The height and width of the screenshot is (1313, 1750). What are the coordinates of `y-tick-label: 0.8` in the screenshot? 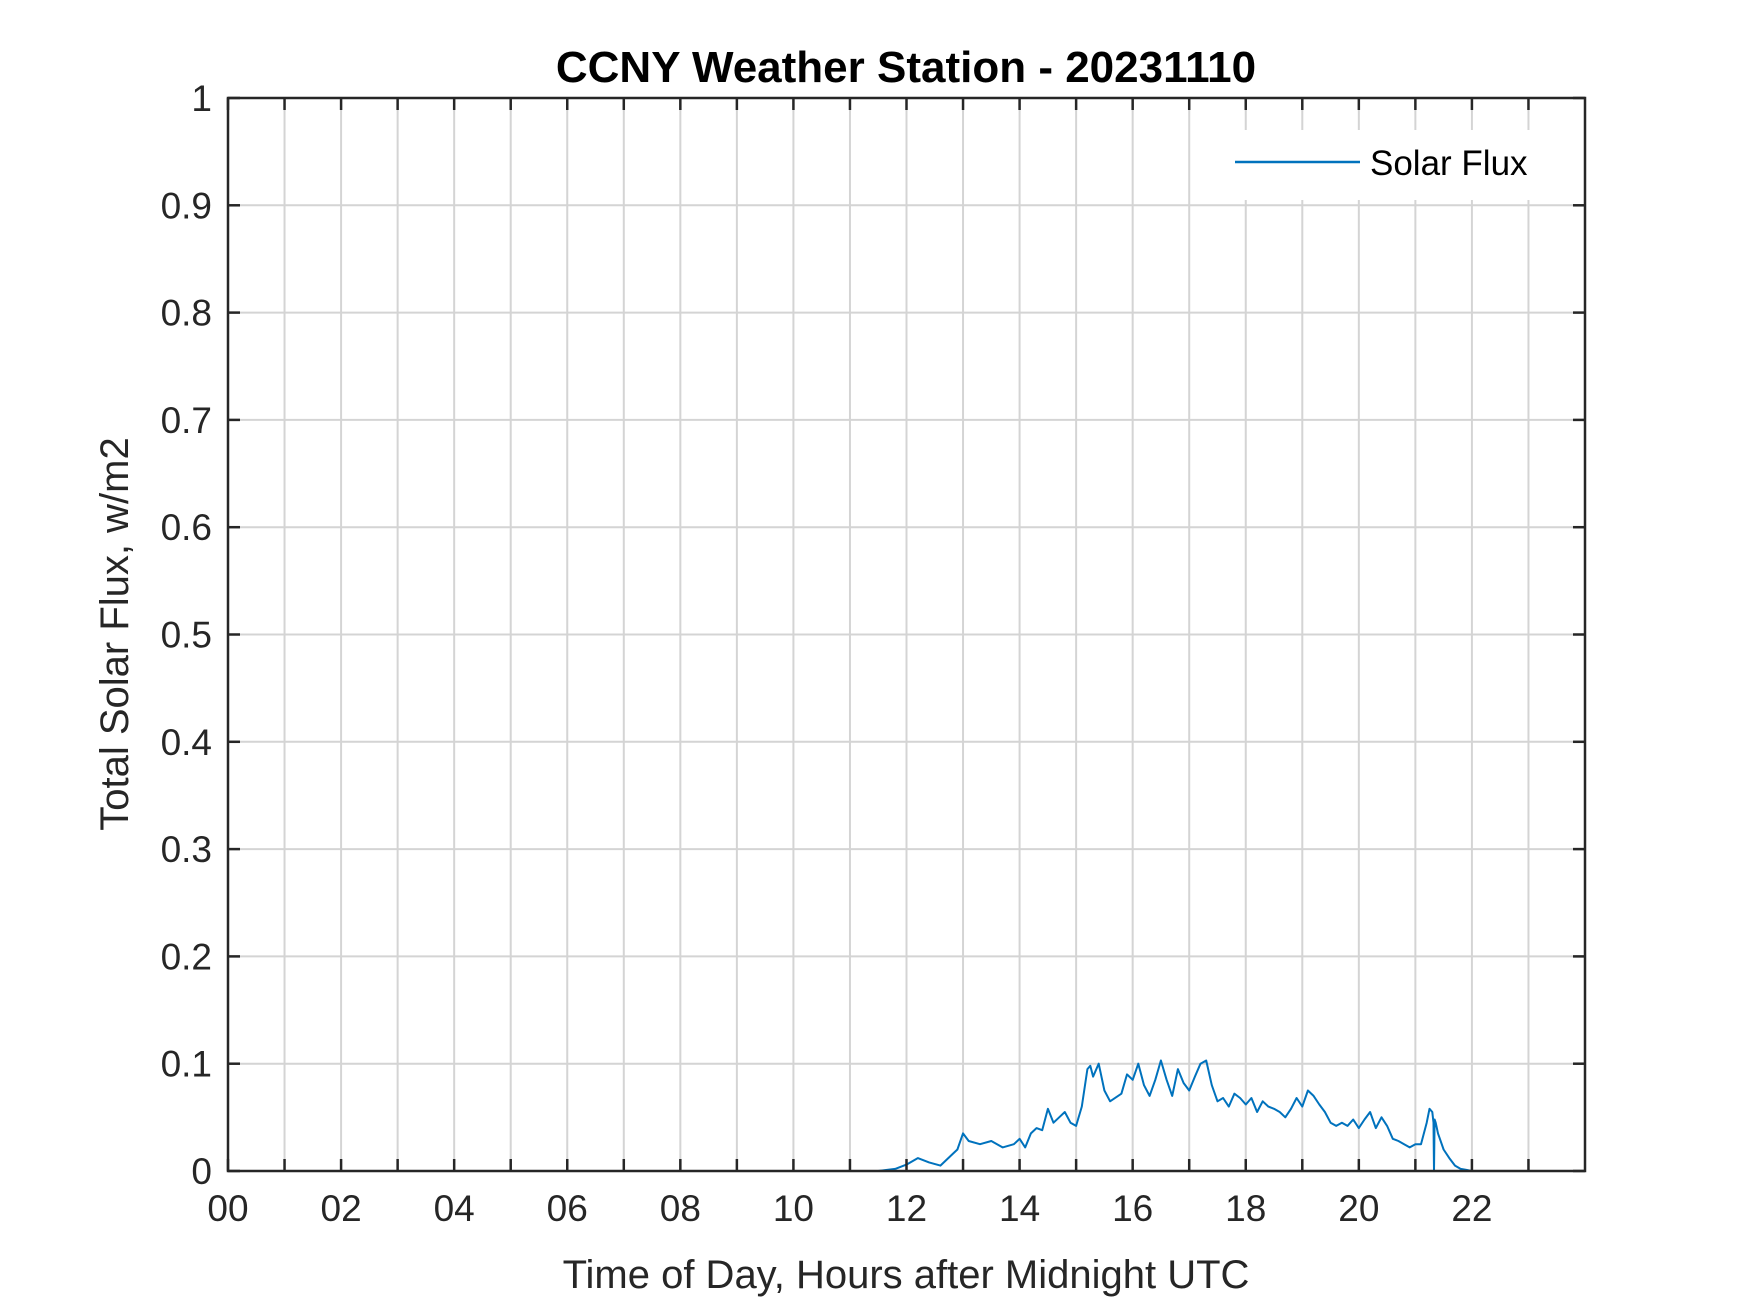 It's located at (186, 313).